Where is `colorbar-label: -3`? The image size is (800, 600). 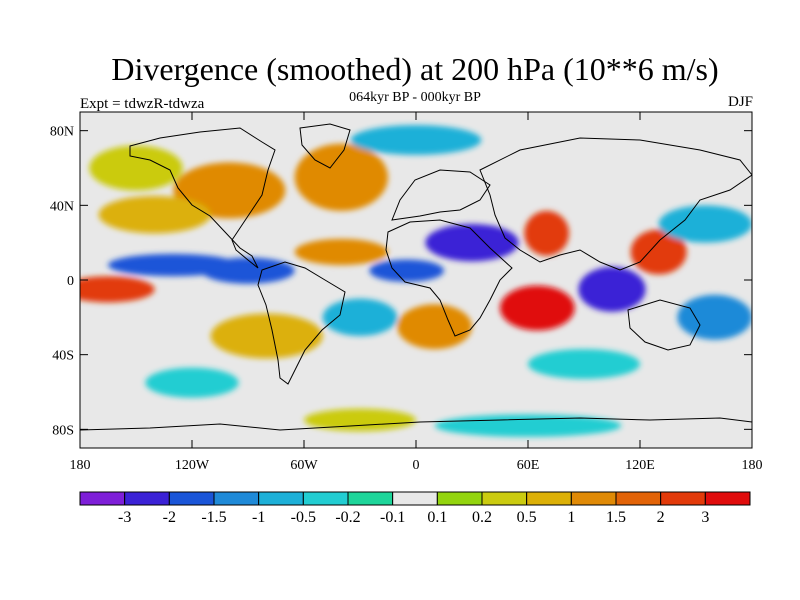
colorbar-label: -3 is located at coordinates (124, 517).